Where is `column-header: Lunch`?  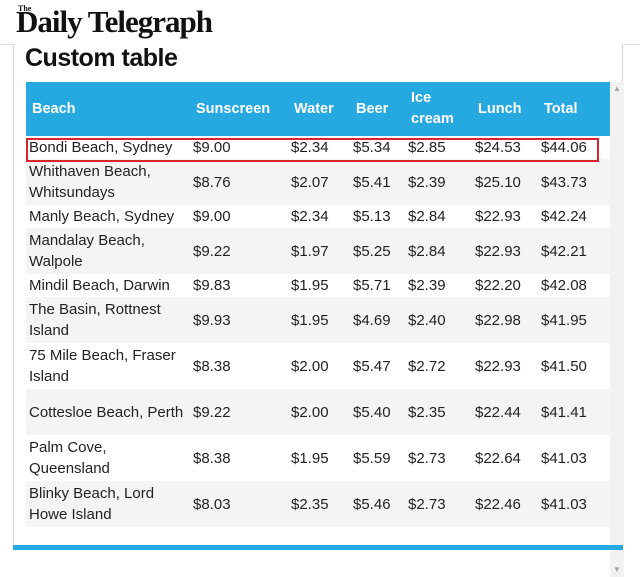
column-header: Lunch is located at coordinates (505, 109).